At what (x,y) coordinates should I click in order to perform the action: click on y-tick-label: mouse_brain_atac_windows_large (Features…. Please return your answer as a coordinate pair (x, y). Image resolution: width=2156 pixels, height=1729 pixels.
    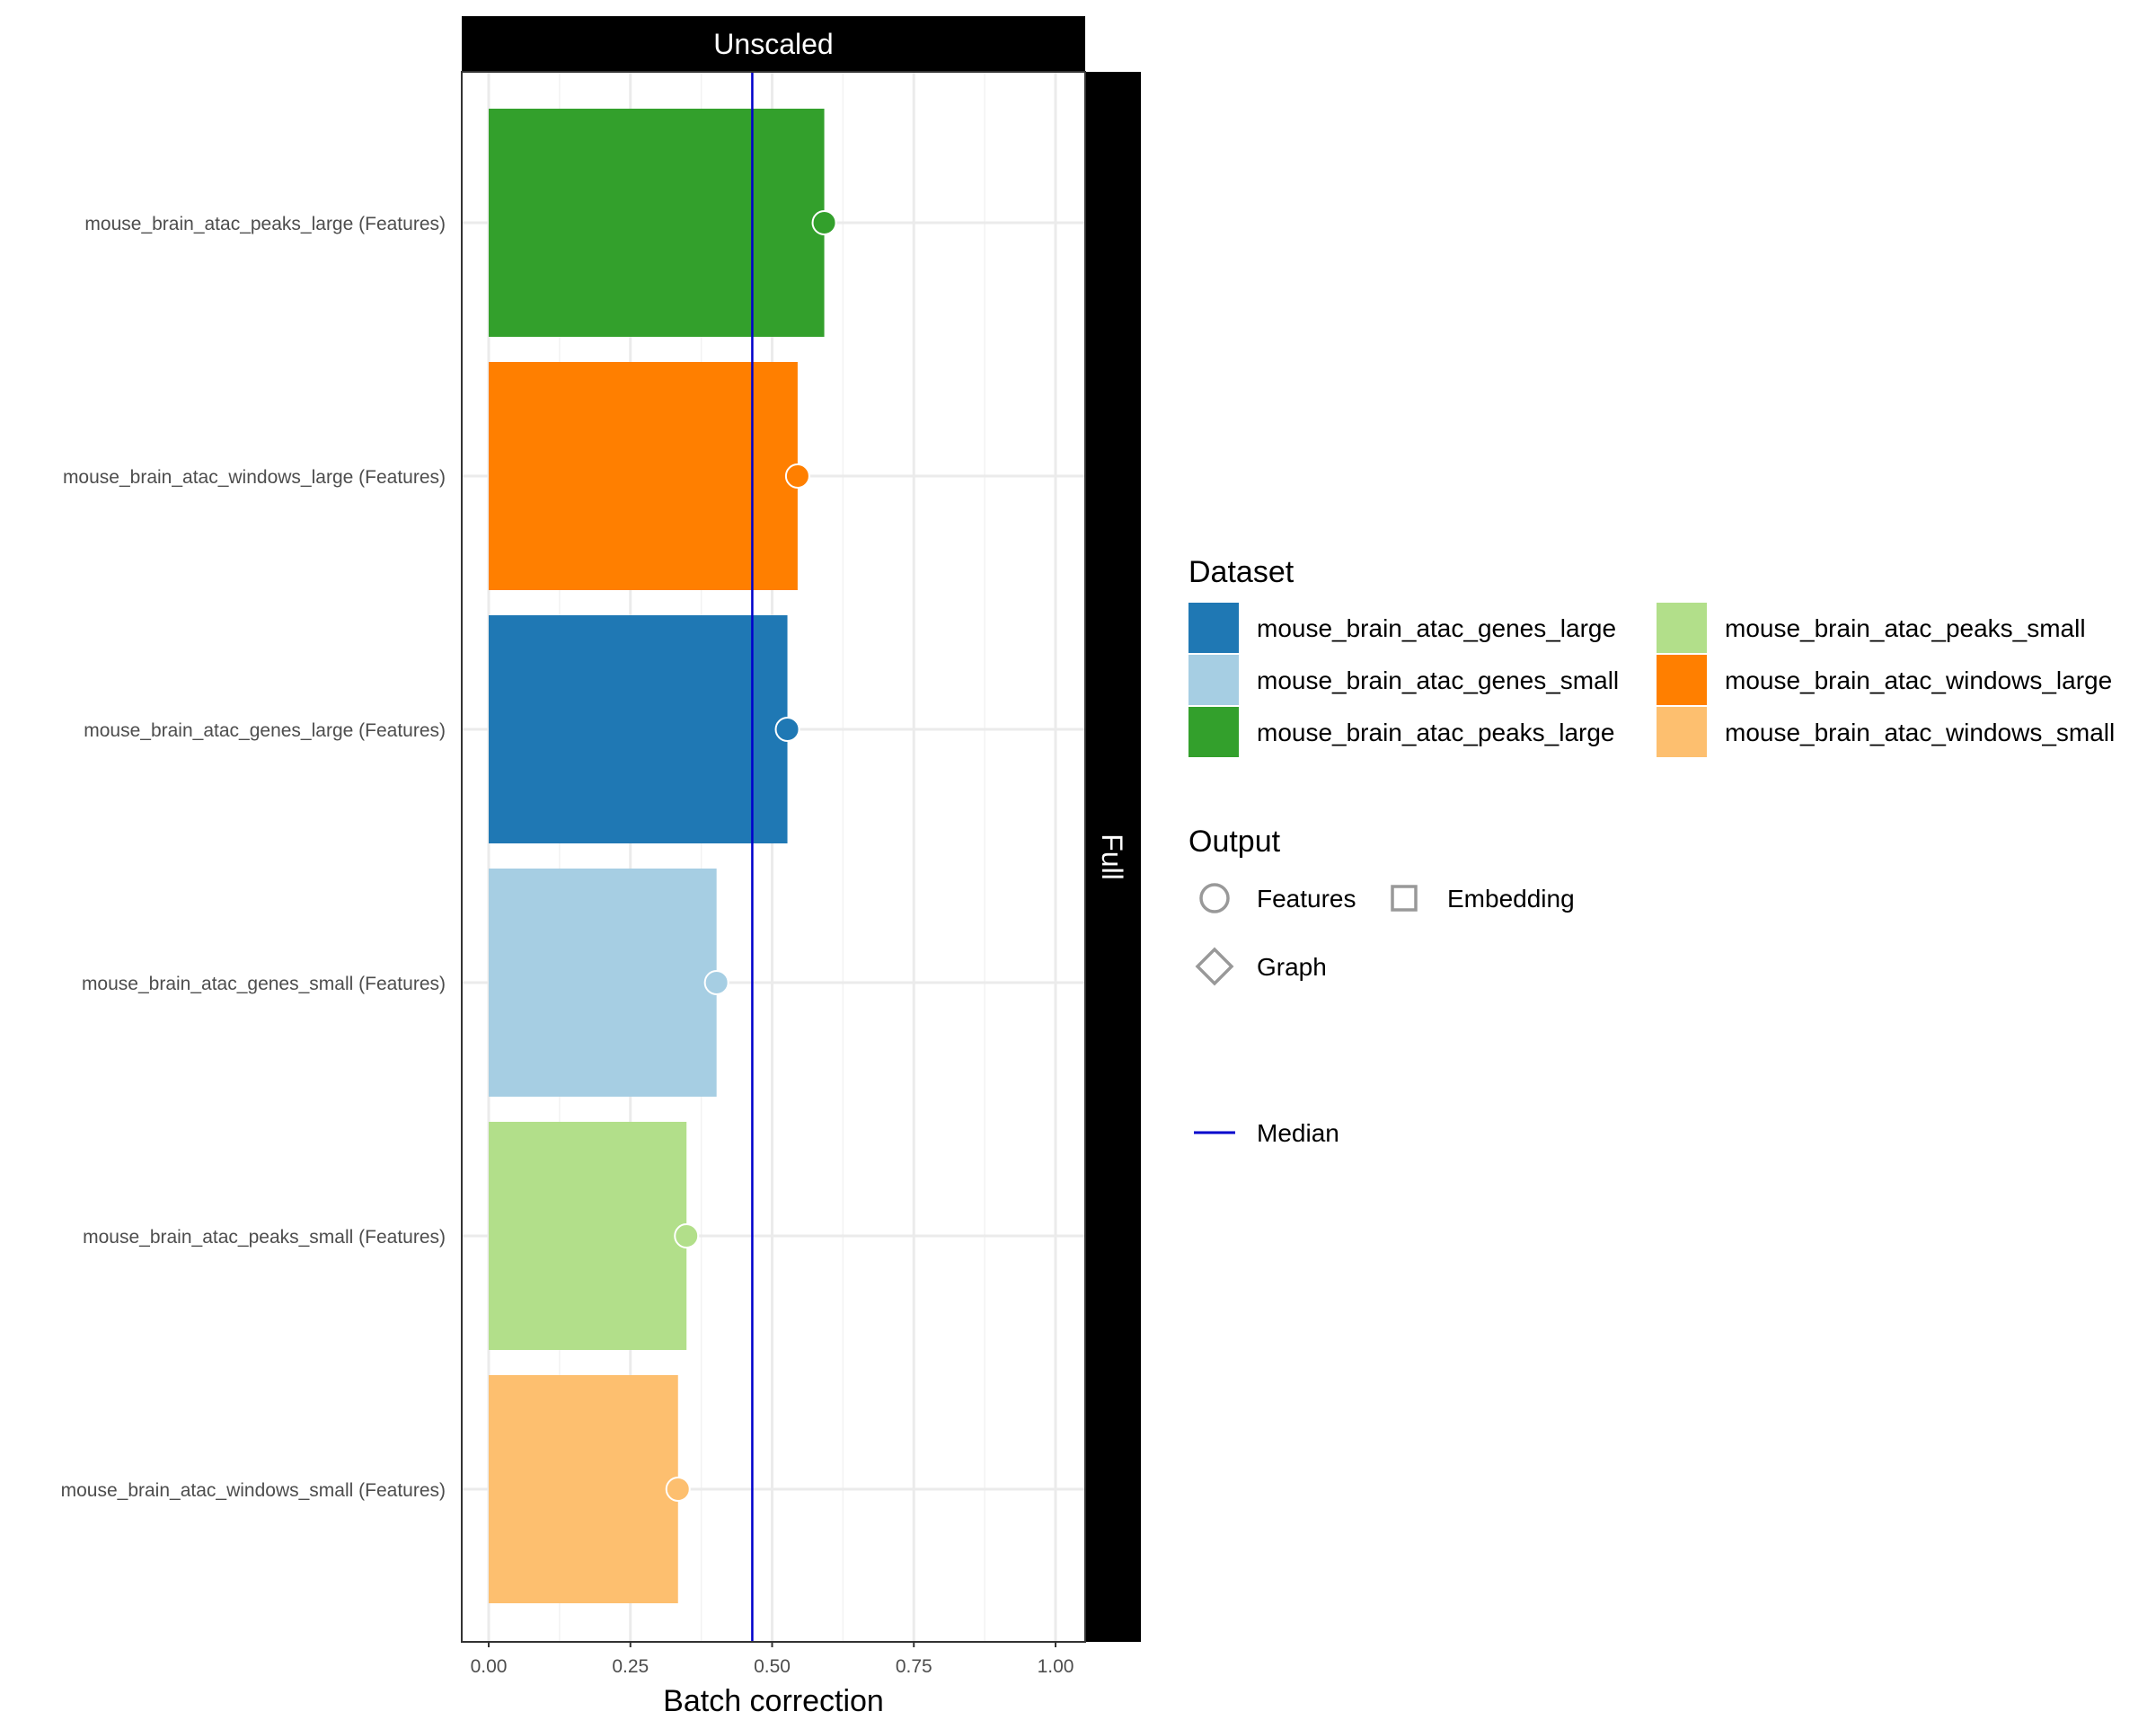
    Looking at the image, I should click on (255, 477).